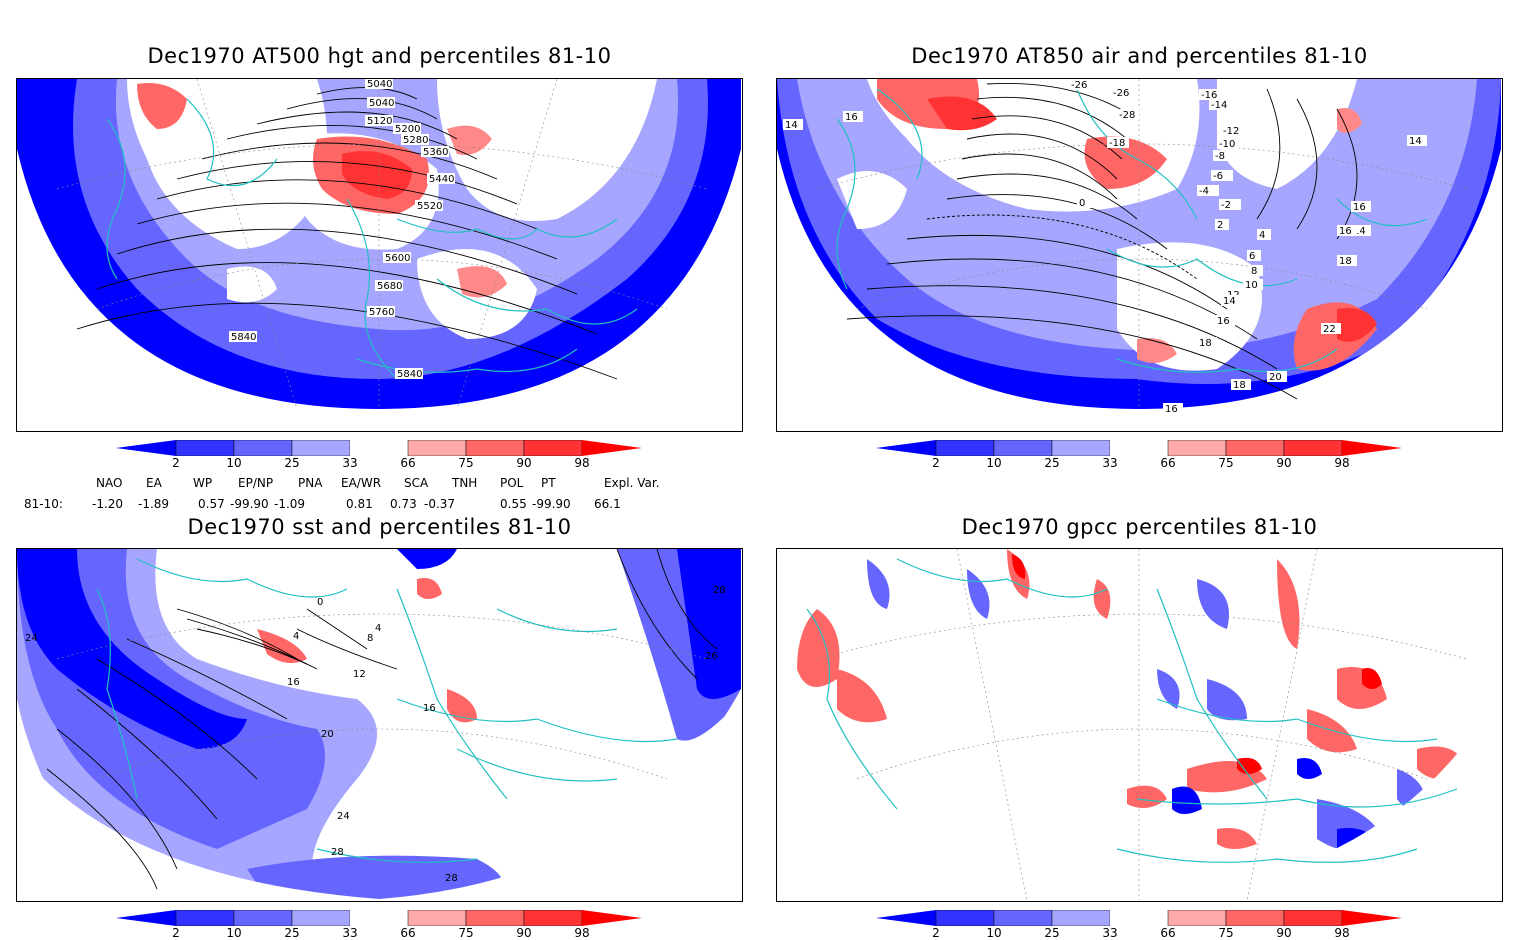 This screenshot has width=1520, height=940. What do you see at coordinates (109, 483) in the screenshot?
I see `index-header: NAO` at bounding box center [109, 483].